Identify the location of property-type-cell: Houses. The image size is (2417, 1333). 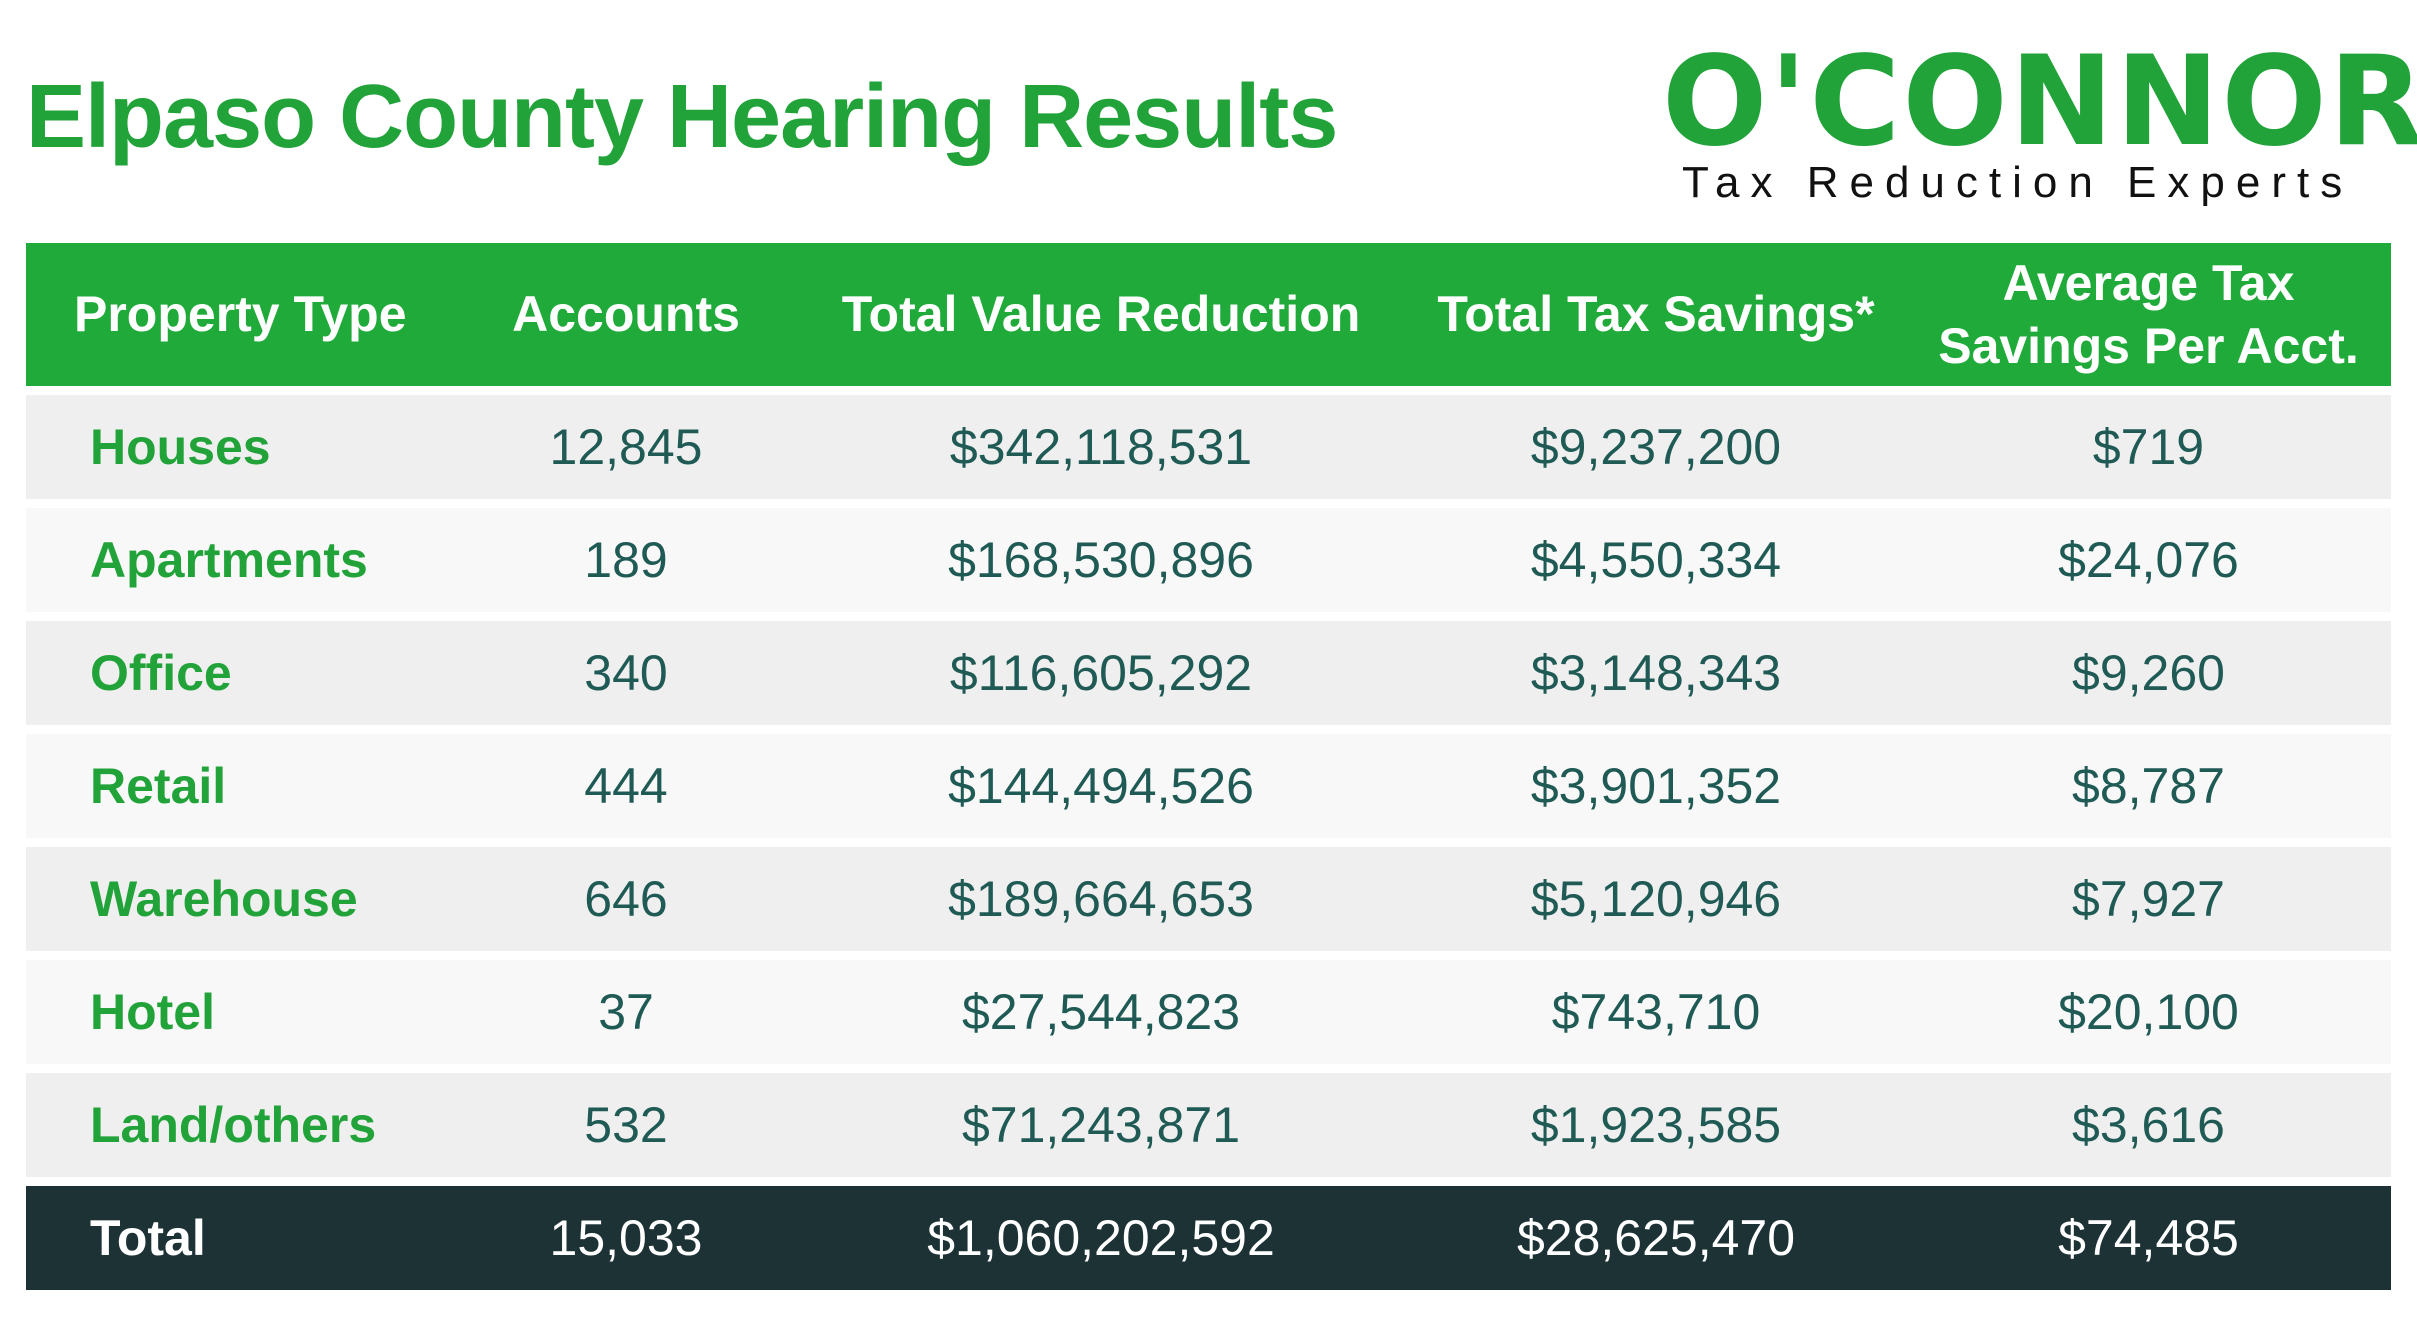
(180, 447).